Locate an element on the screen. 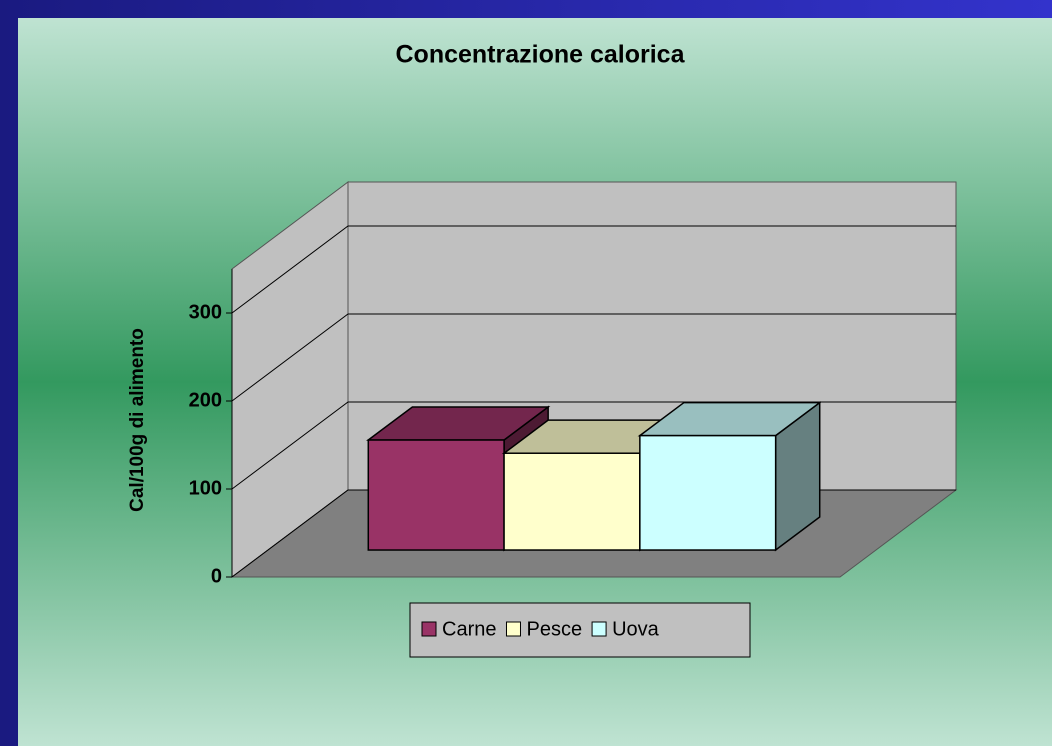 This screenshot has height=751, width=1052. legend-box is located at coordinates (580, 630).